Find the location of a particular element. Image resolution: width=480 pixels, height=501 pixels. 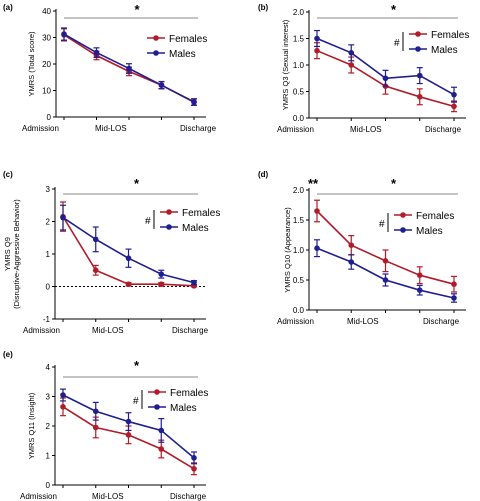

panel-b-x-tick-label: Mid-LOS is located at coordinates (366, 129).